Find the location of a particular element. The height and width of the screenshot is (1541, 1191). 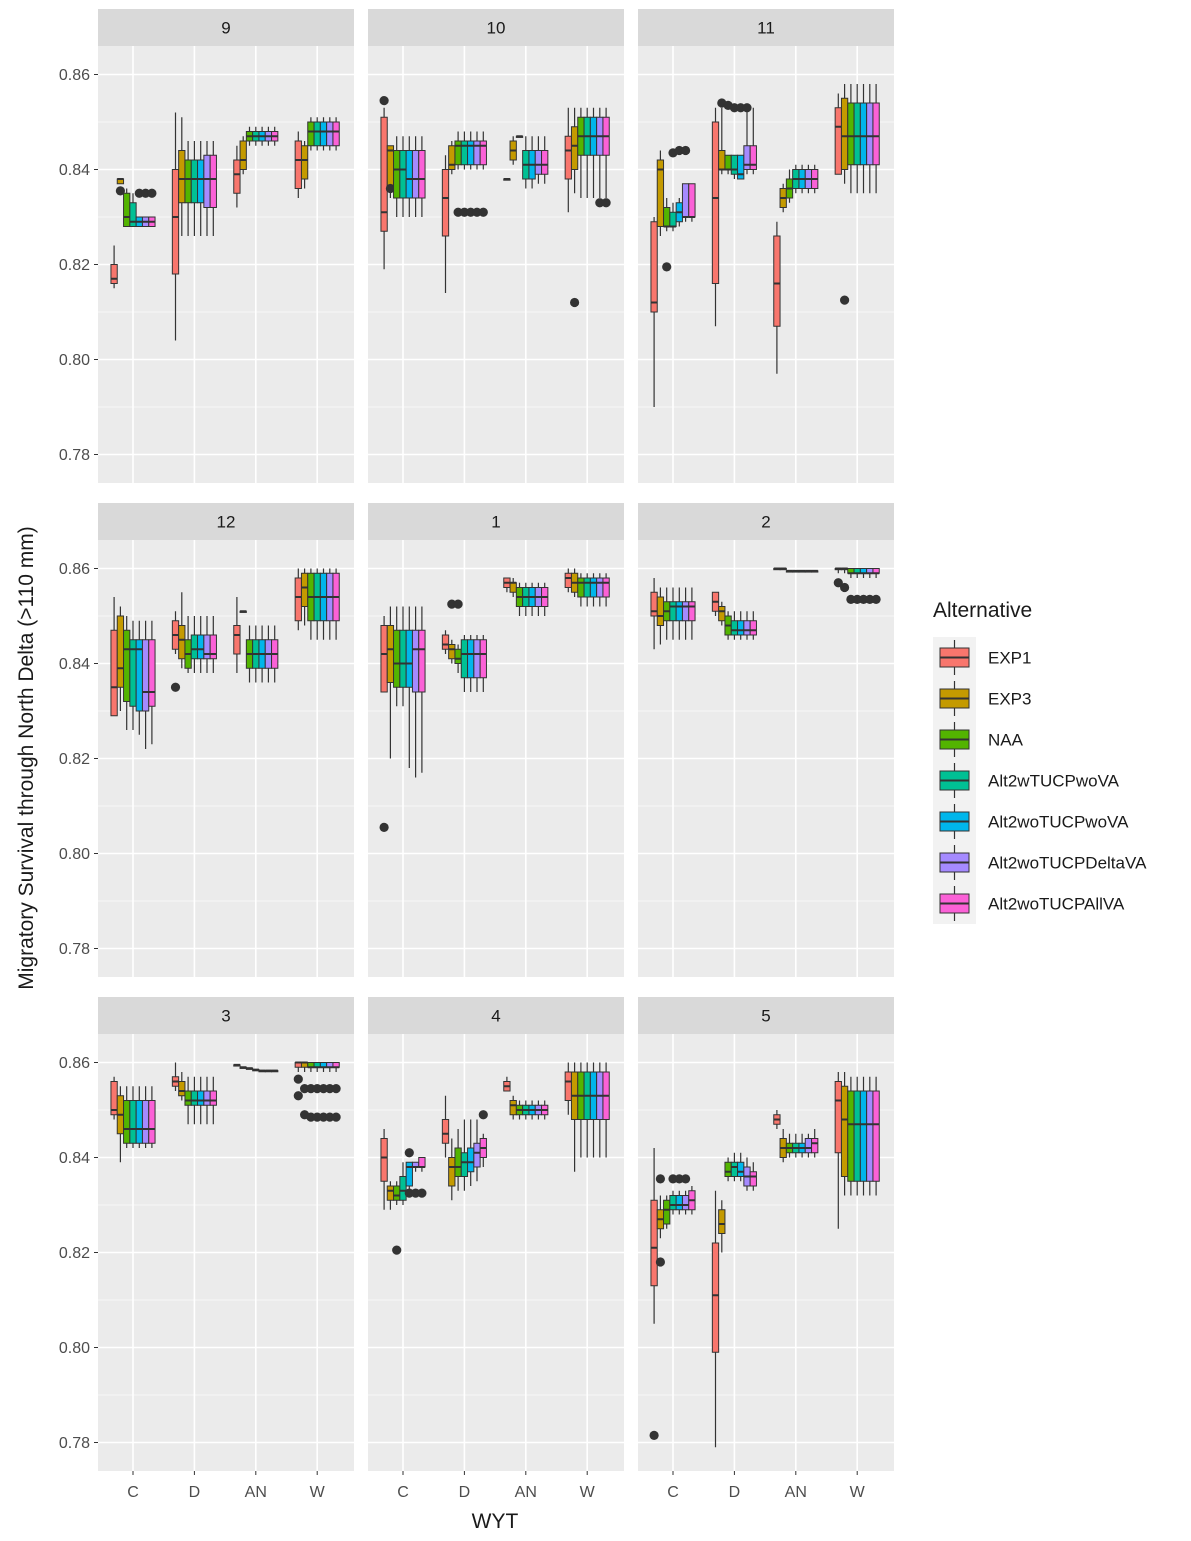

legend-label: Alt2wTUCPwoVA is located at coordinates (1054, 781).